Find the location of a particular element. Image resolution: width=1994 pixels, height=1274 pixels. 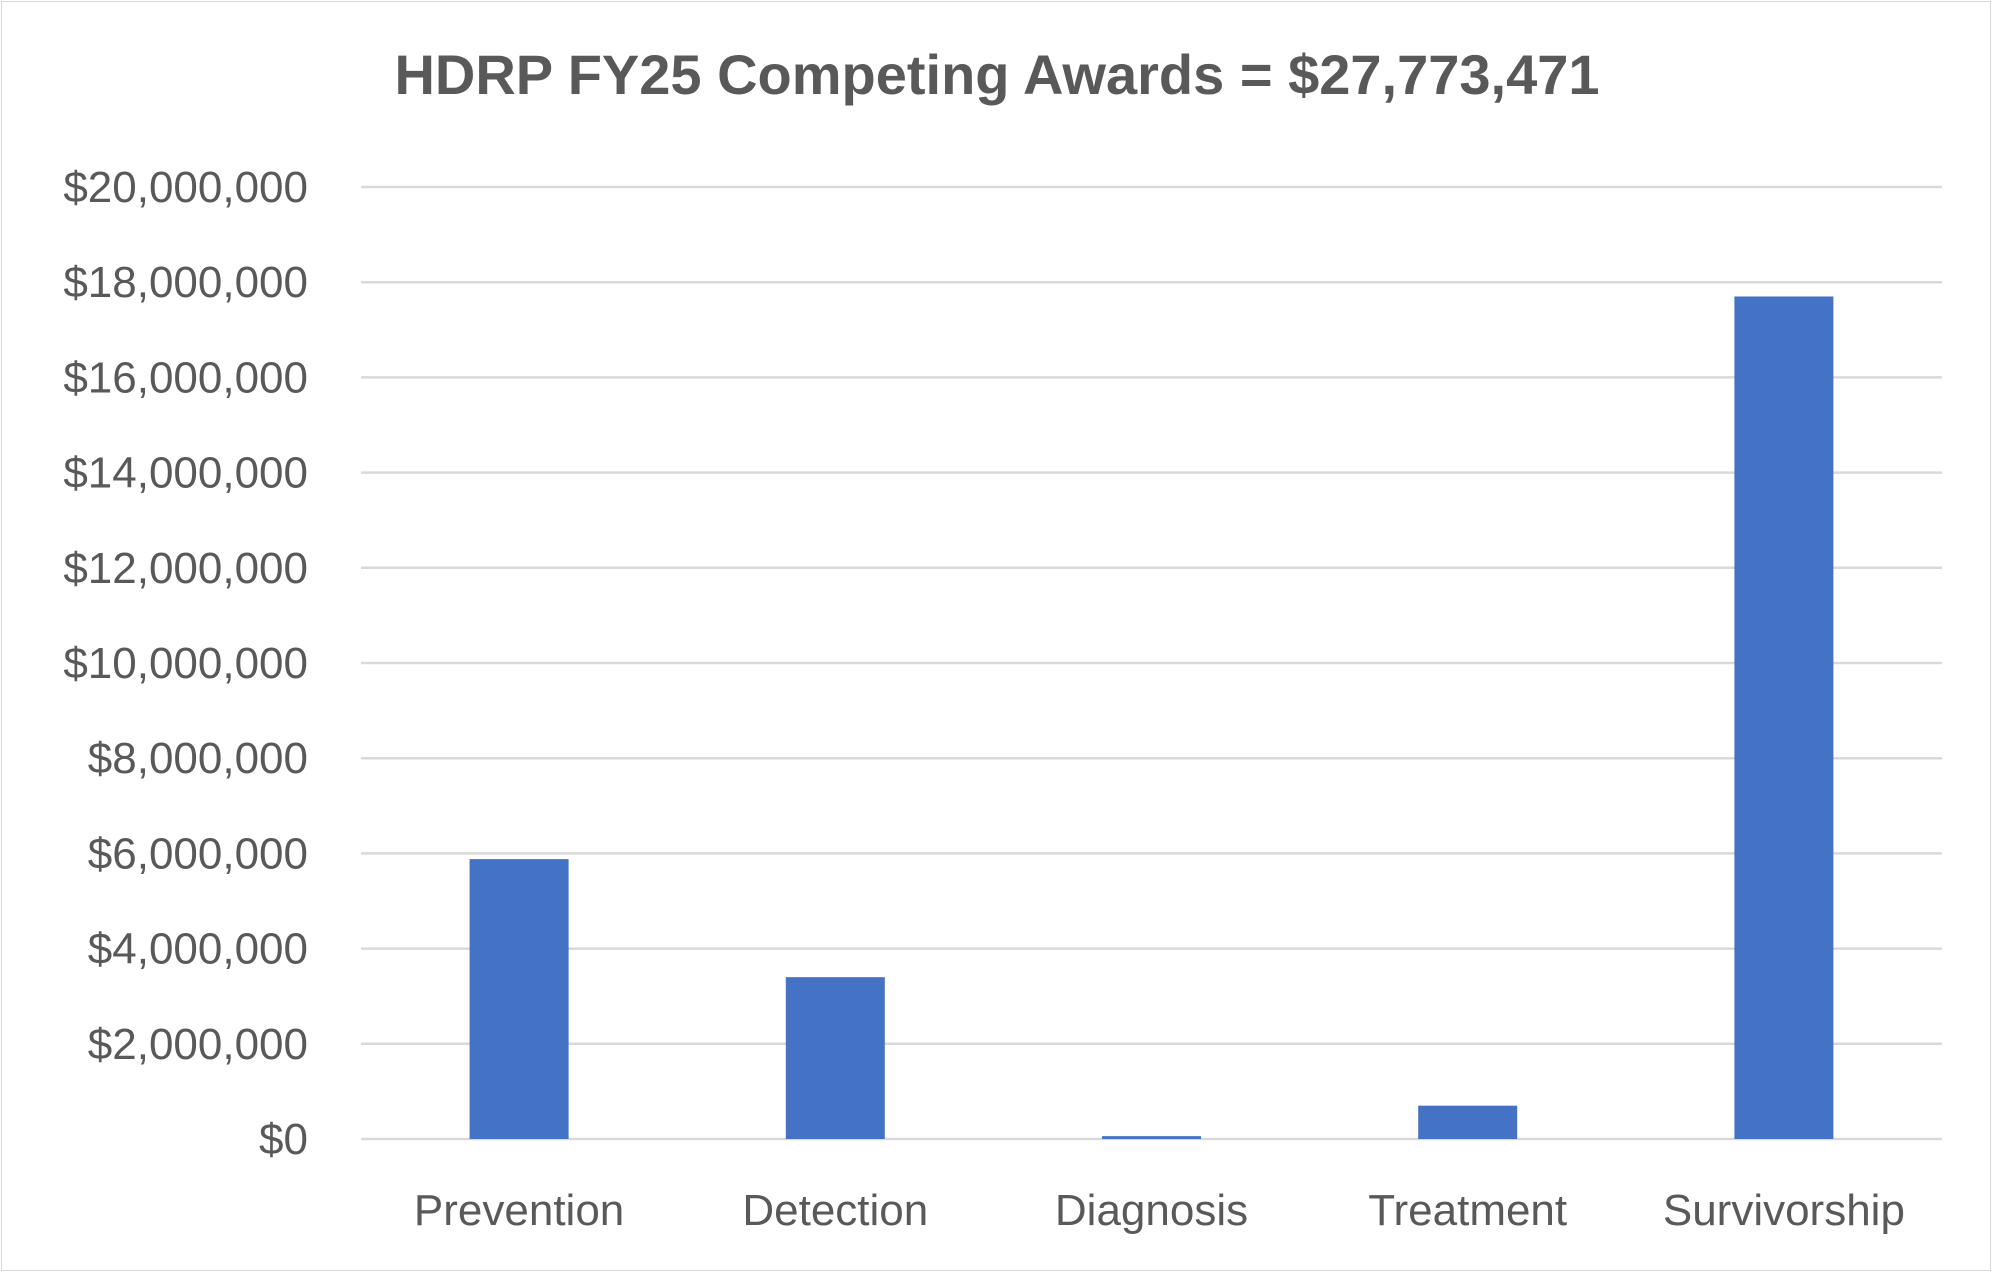

bar-detection is located at coordinates (835, 1058).